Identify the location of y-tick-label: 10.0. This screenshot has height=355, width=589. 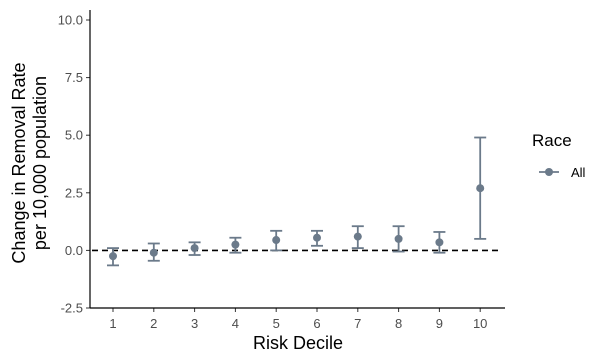
(70, 20).